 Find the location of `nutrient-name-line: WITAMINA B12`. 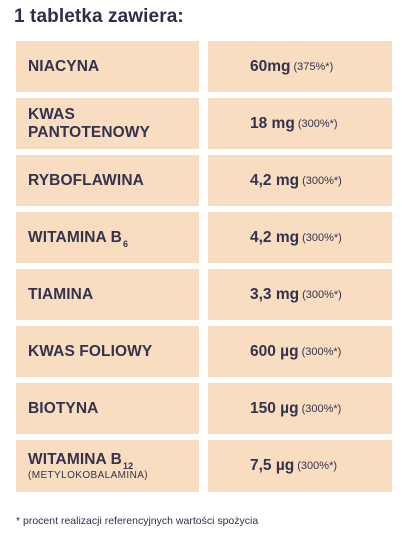

nutrient-name-line: WITAMINA B12 is located at coordinates (81, 461).